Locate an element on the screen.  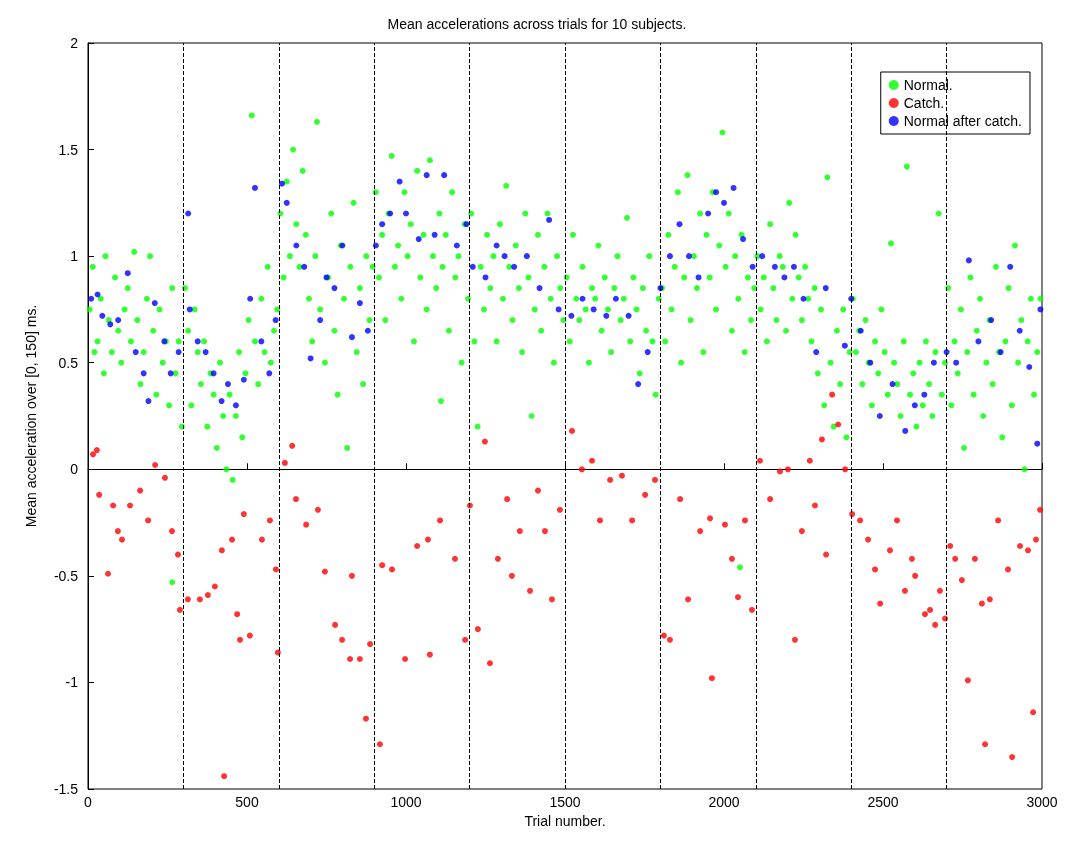
y-tick-label: -0.5 is located at coordinates (66, 575).